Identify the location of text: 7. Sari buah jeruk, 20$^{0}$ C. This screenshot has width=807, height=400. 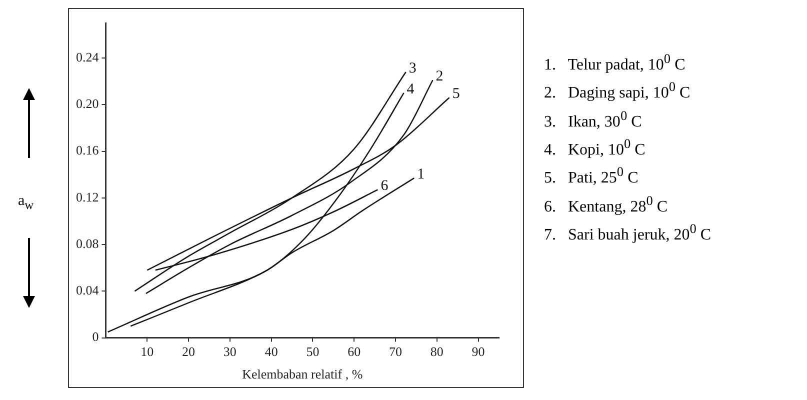
(628, 233).